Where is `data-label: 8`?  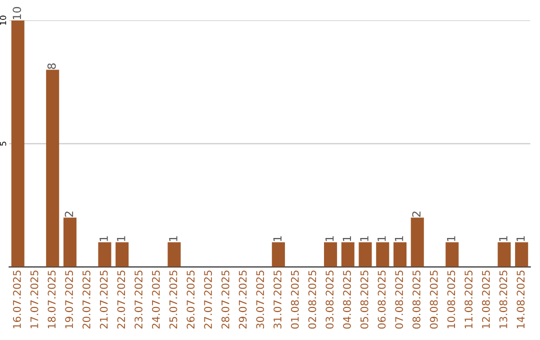
data-label: 8 is located at coordinates (51, 66).